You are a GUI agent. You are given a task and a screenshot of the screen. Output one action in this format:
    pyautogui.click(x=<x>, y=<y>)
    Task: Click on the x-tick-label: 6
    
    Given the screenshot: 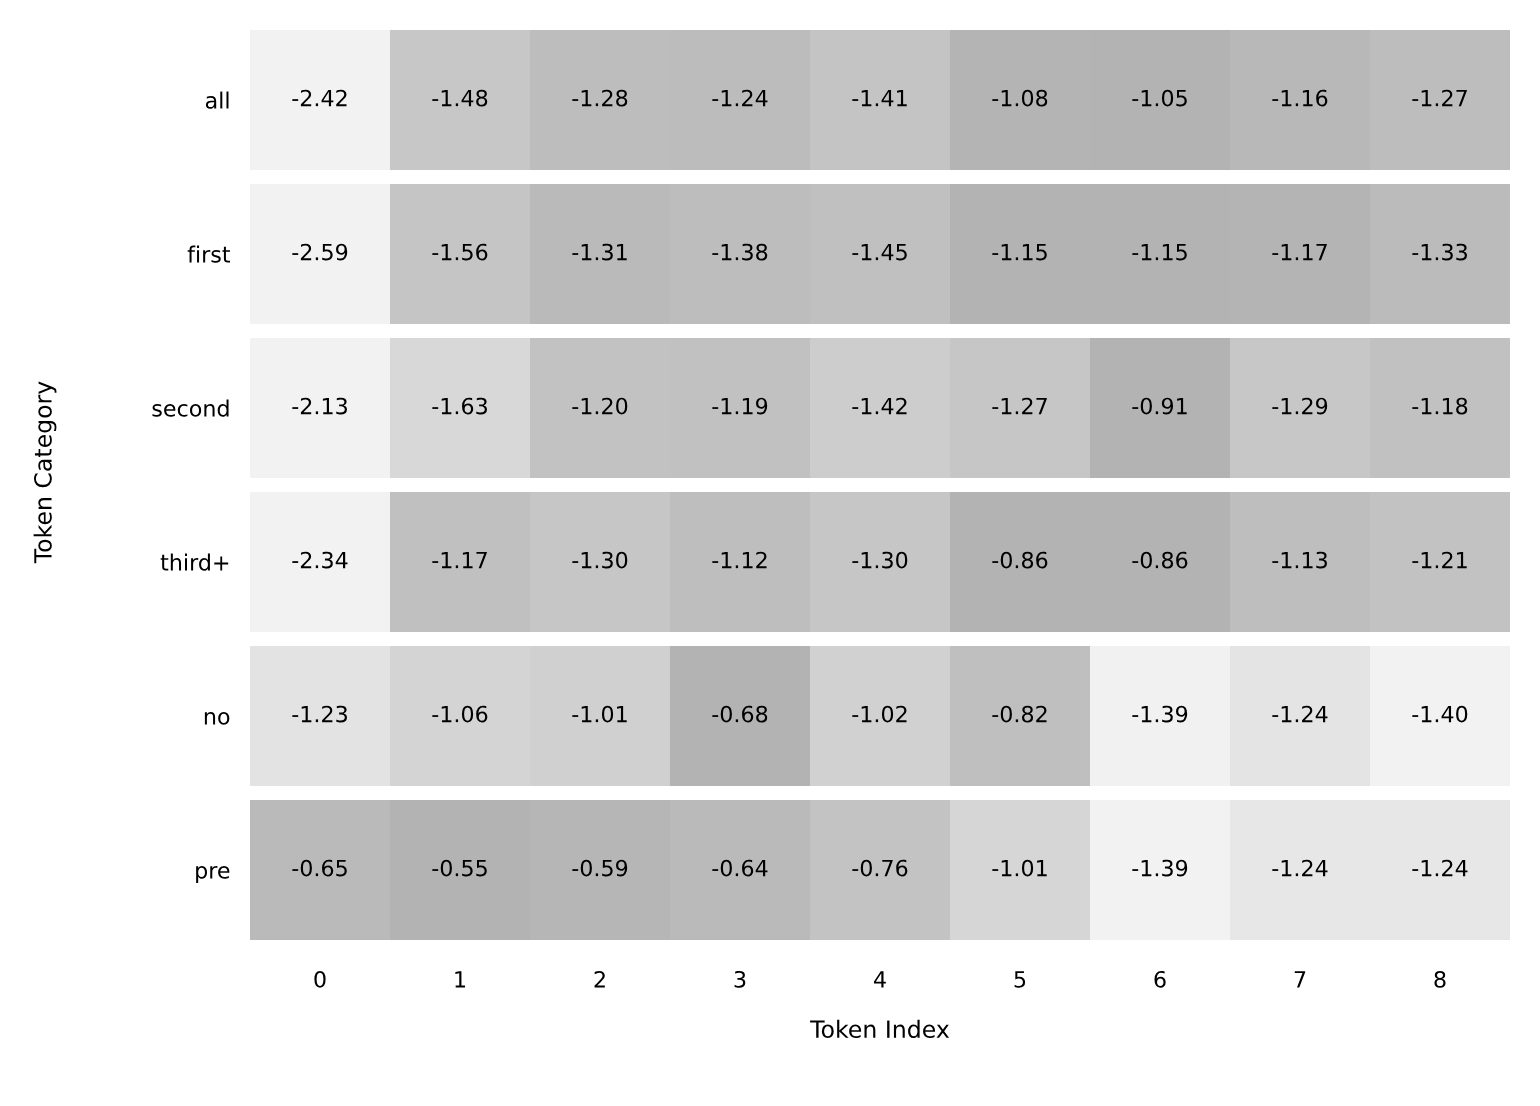 What is the action you would take?
    pyautogui.click(x=1160, y=979)
    